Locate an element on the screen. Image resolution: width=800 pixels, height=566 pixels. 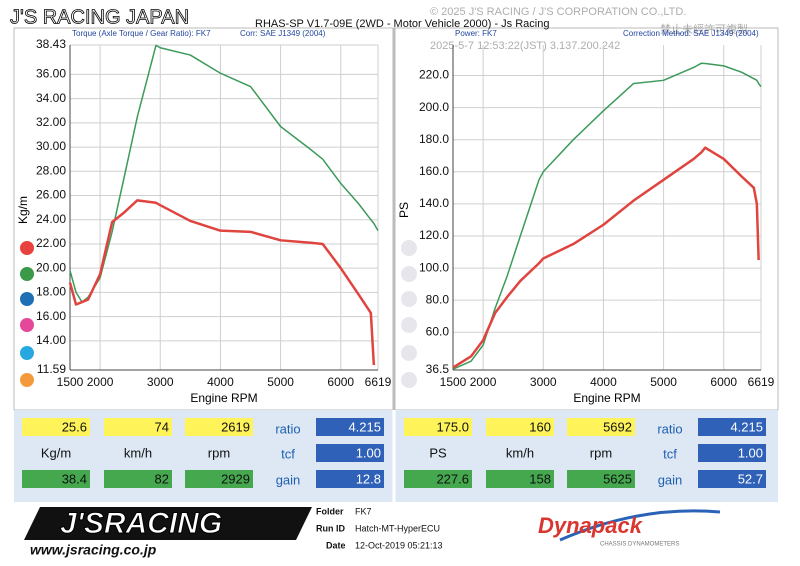
watermark: 2025-5-7 12:53:22(JST) 3.137.200.242 is located at coordinates (525, 46).